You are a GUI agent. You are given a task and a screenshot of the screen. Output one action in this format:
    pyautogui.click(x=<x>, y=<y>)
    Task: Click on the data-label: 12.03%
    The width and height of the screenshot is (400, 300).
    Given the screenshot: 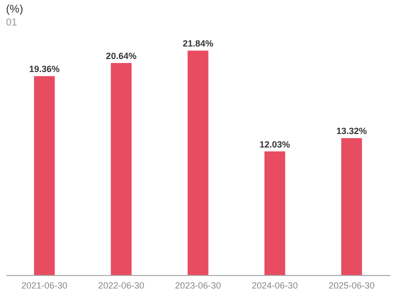 What is the action you would take?
    pyautogui.click(x=275, y=144)
    